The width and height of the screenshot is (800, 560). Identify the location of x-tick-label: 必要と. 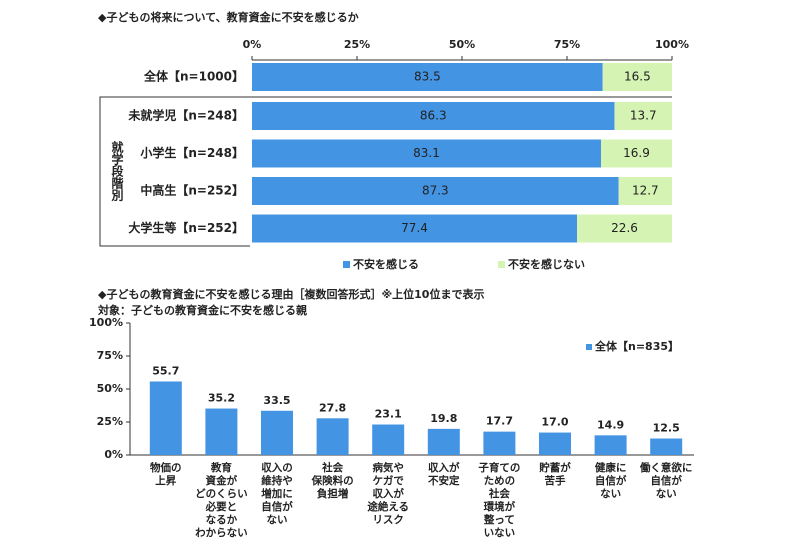
(221, 506).